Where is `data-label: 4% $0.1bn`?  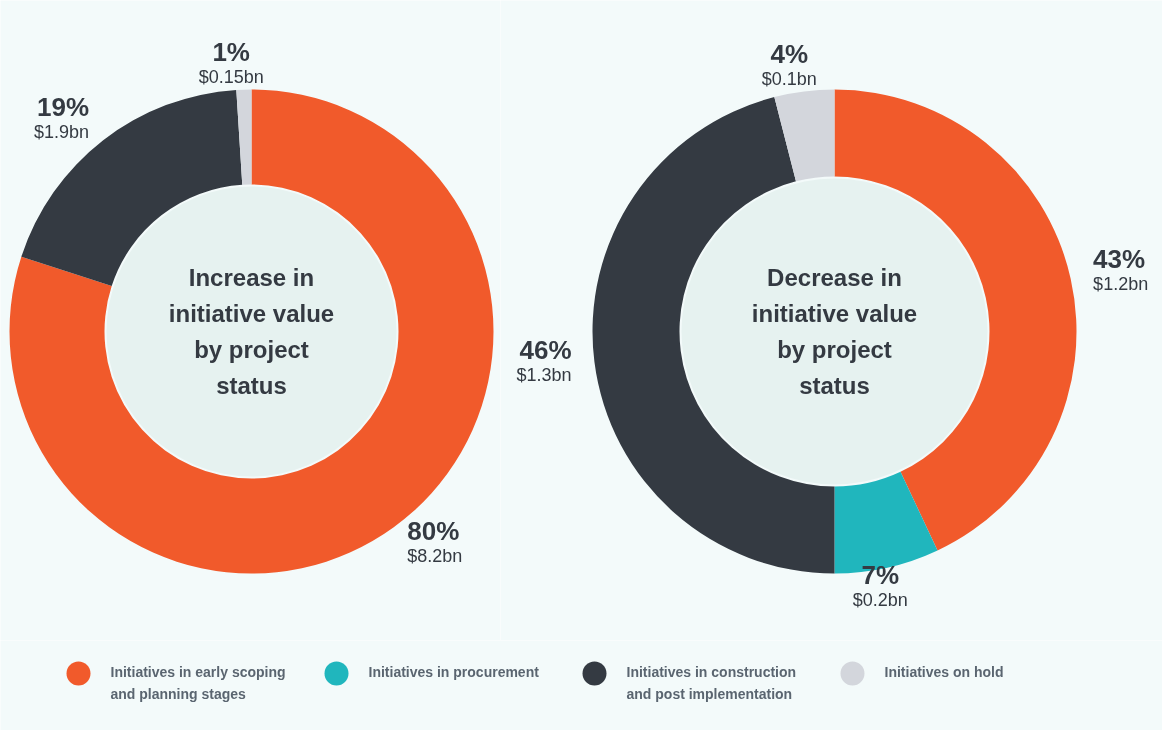 data-label: 4% $0.1bn is located at coordinates (789, 63).